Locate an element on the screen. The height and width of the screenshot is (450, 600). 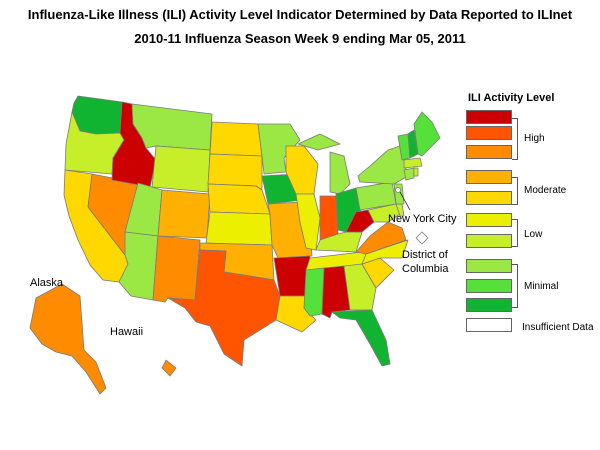
state-ri is located at coordinates (416, 172).